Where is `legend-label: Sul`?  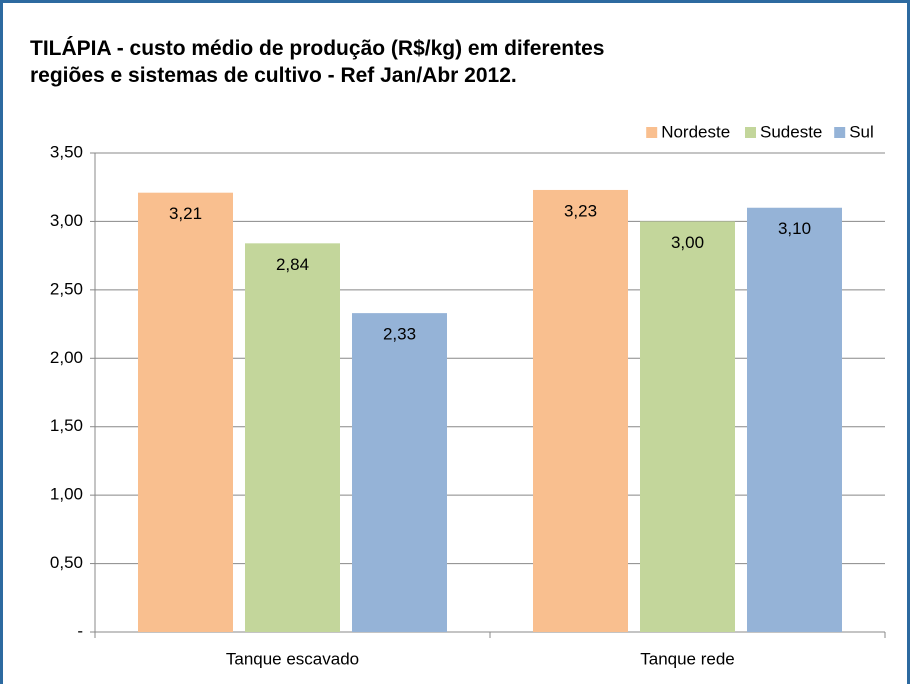
legend-label: Sul is located at coordinates (861, 131).